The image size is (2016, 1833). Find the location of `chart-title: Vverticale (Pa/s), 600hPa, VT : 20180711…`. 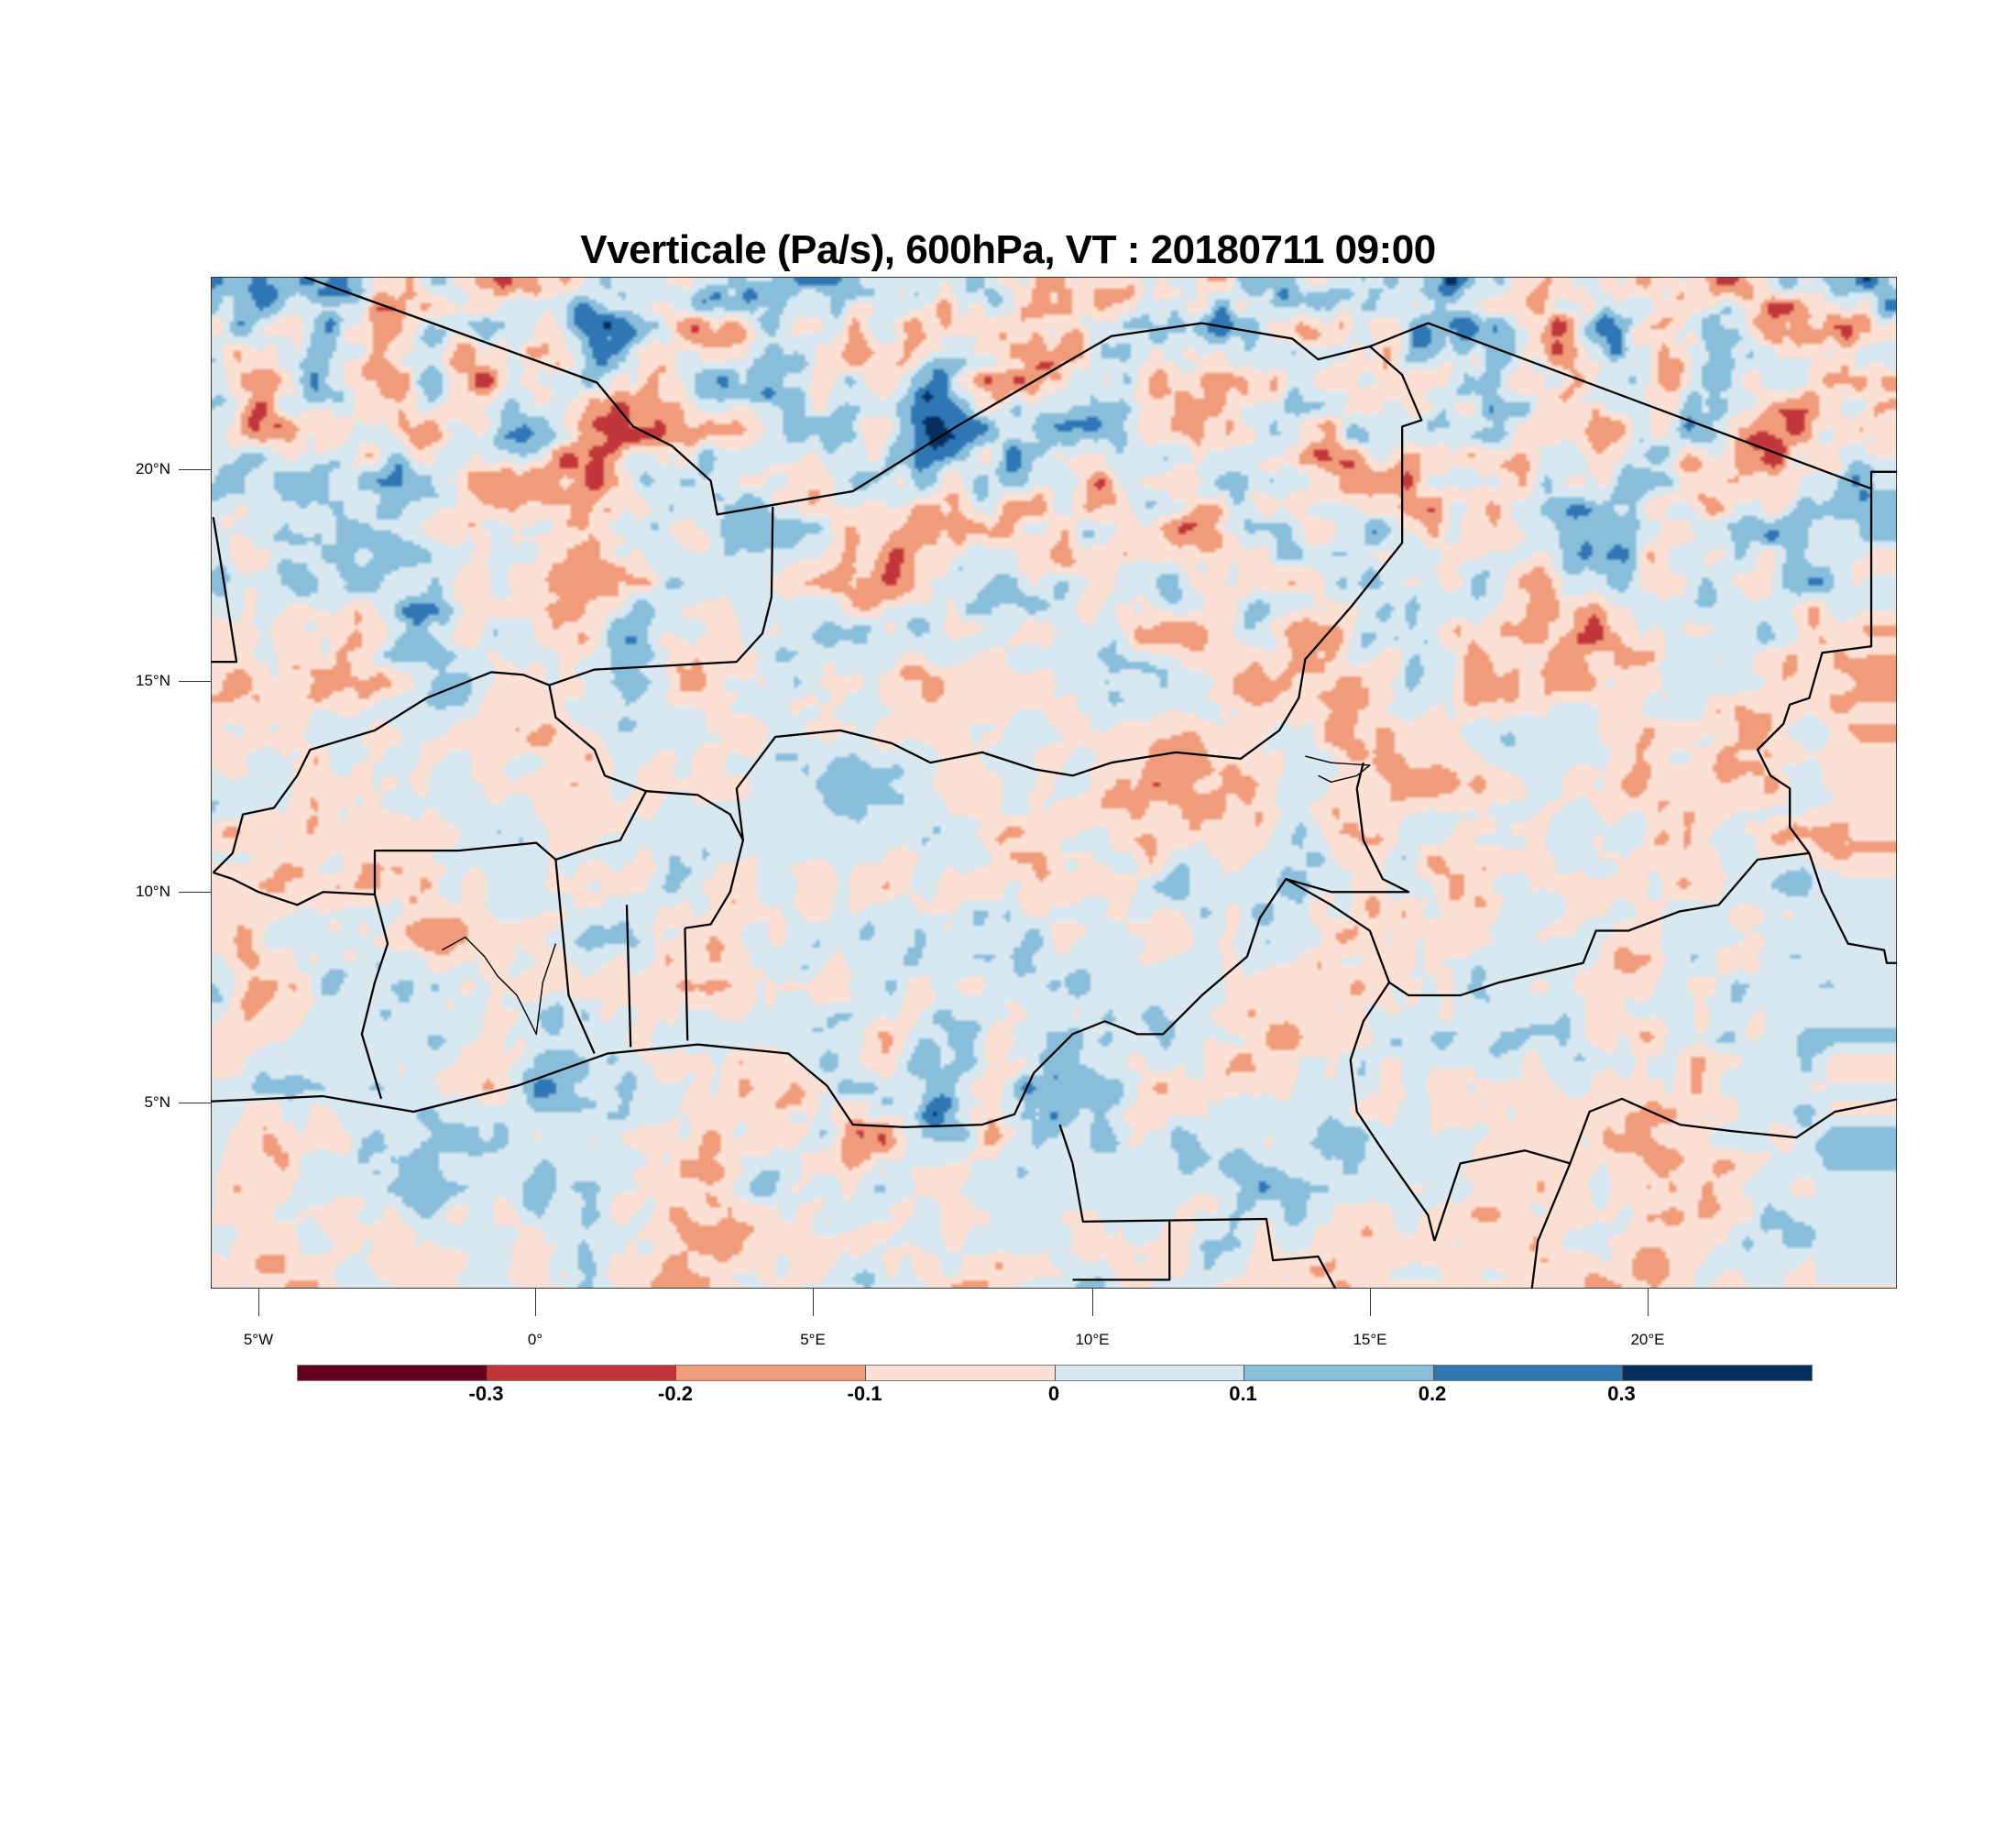

chart-title: Vverticale (Pa/s), 600hPa, VT : 20180711… is located at coordinates (1008, 249).